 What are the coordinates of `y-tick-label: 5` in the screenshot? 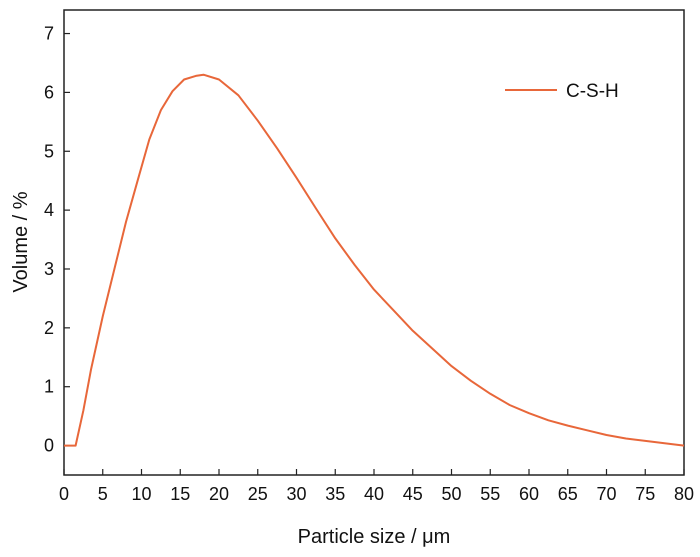 It's located at (49, 151).